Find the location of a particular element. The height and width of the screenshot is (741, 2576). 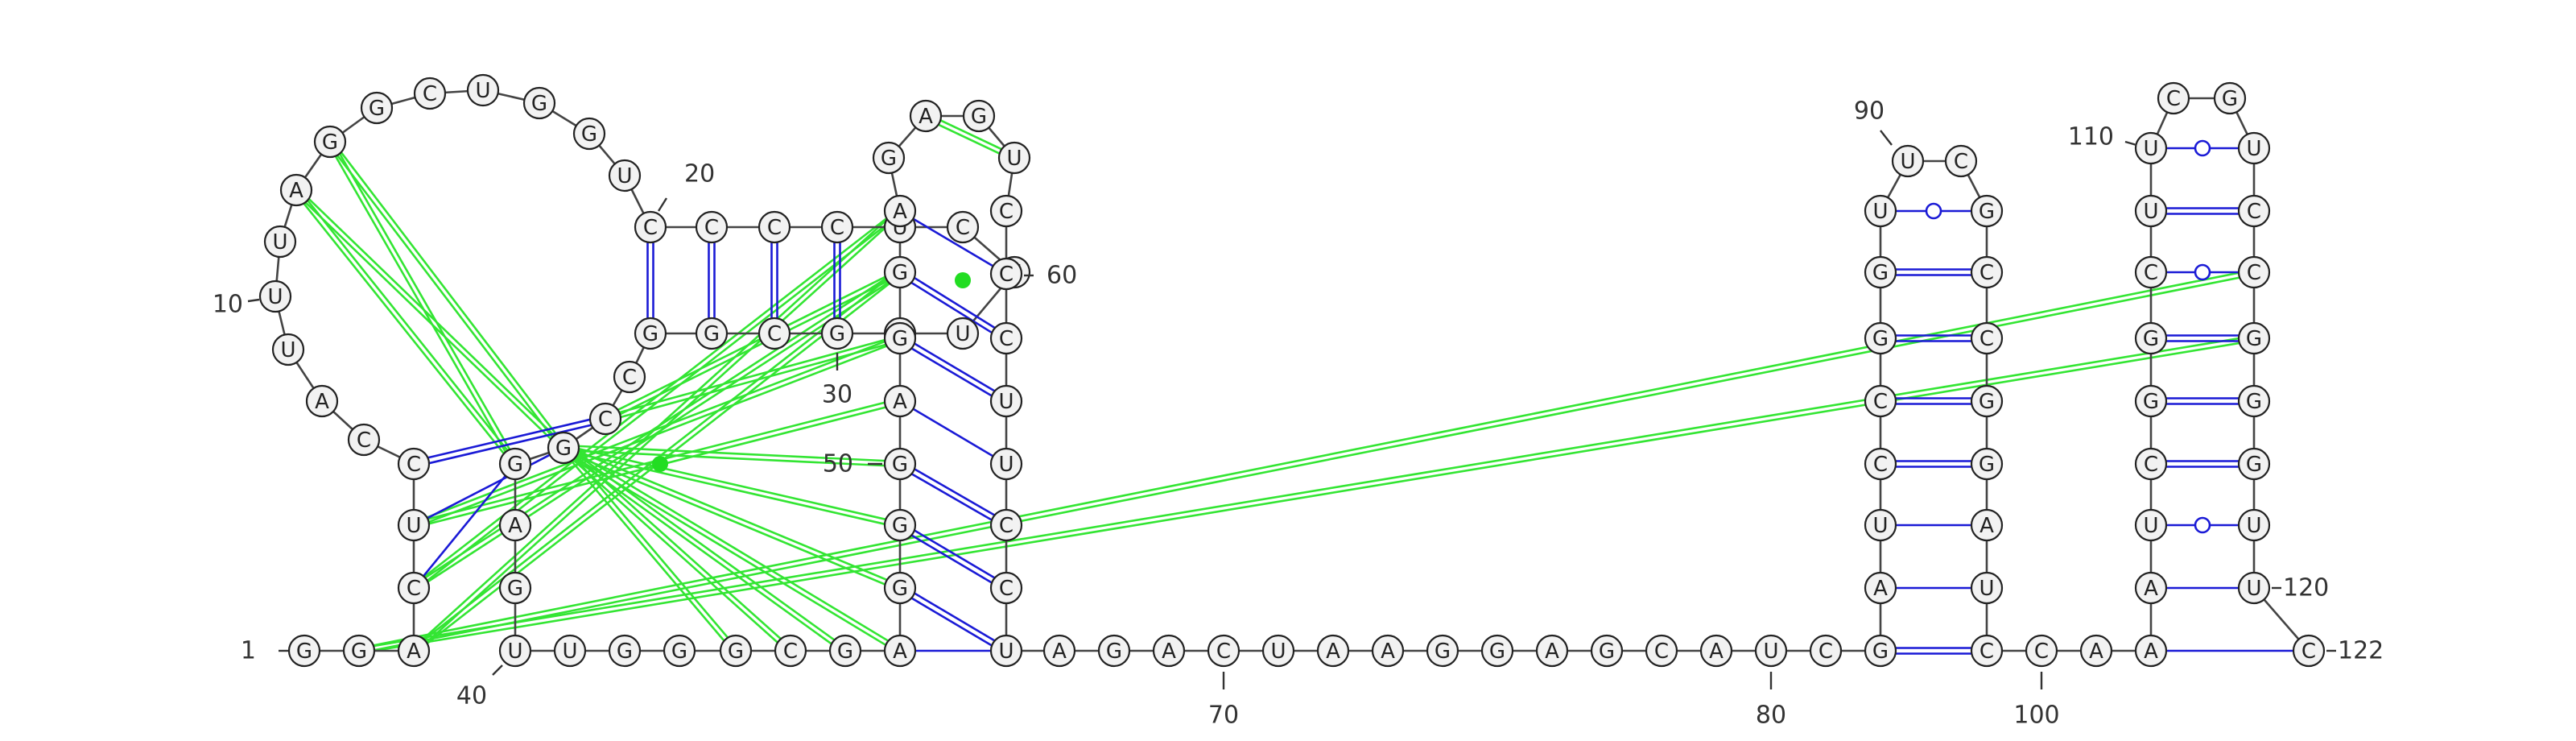

nucleotide-84: A is located at coordinates (1880, 588).